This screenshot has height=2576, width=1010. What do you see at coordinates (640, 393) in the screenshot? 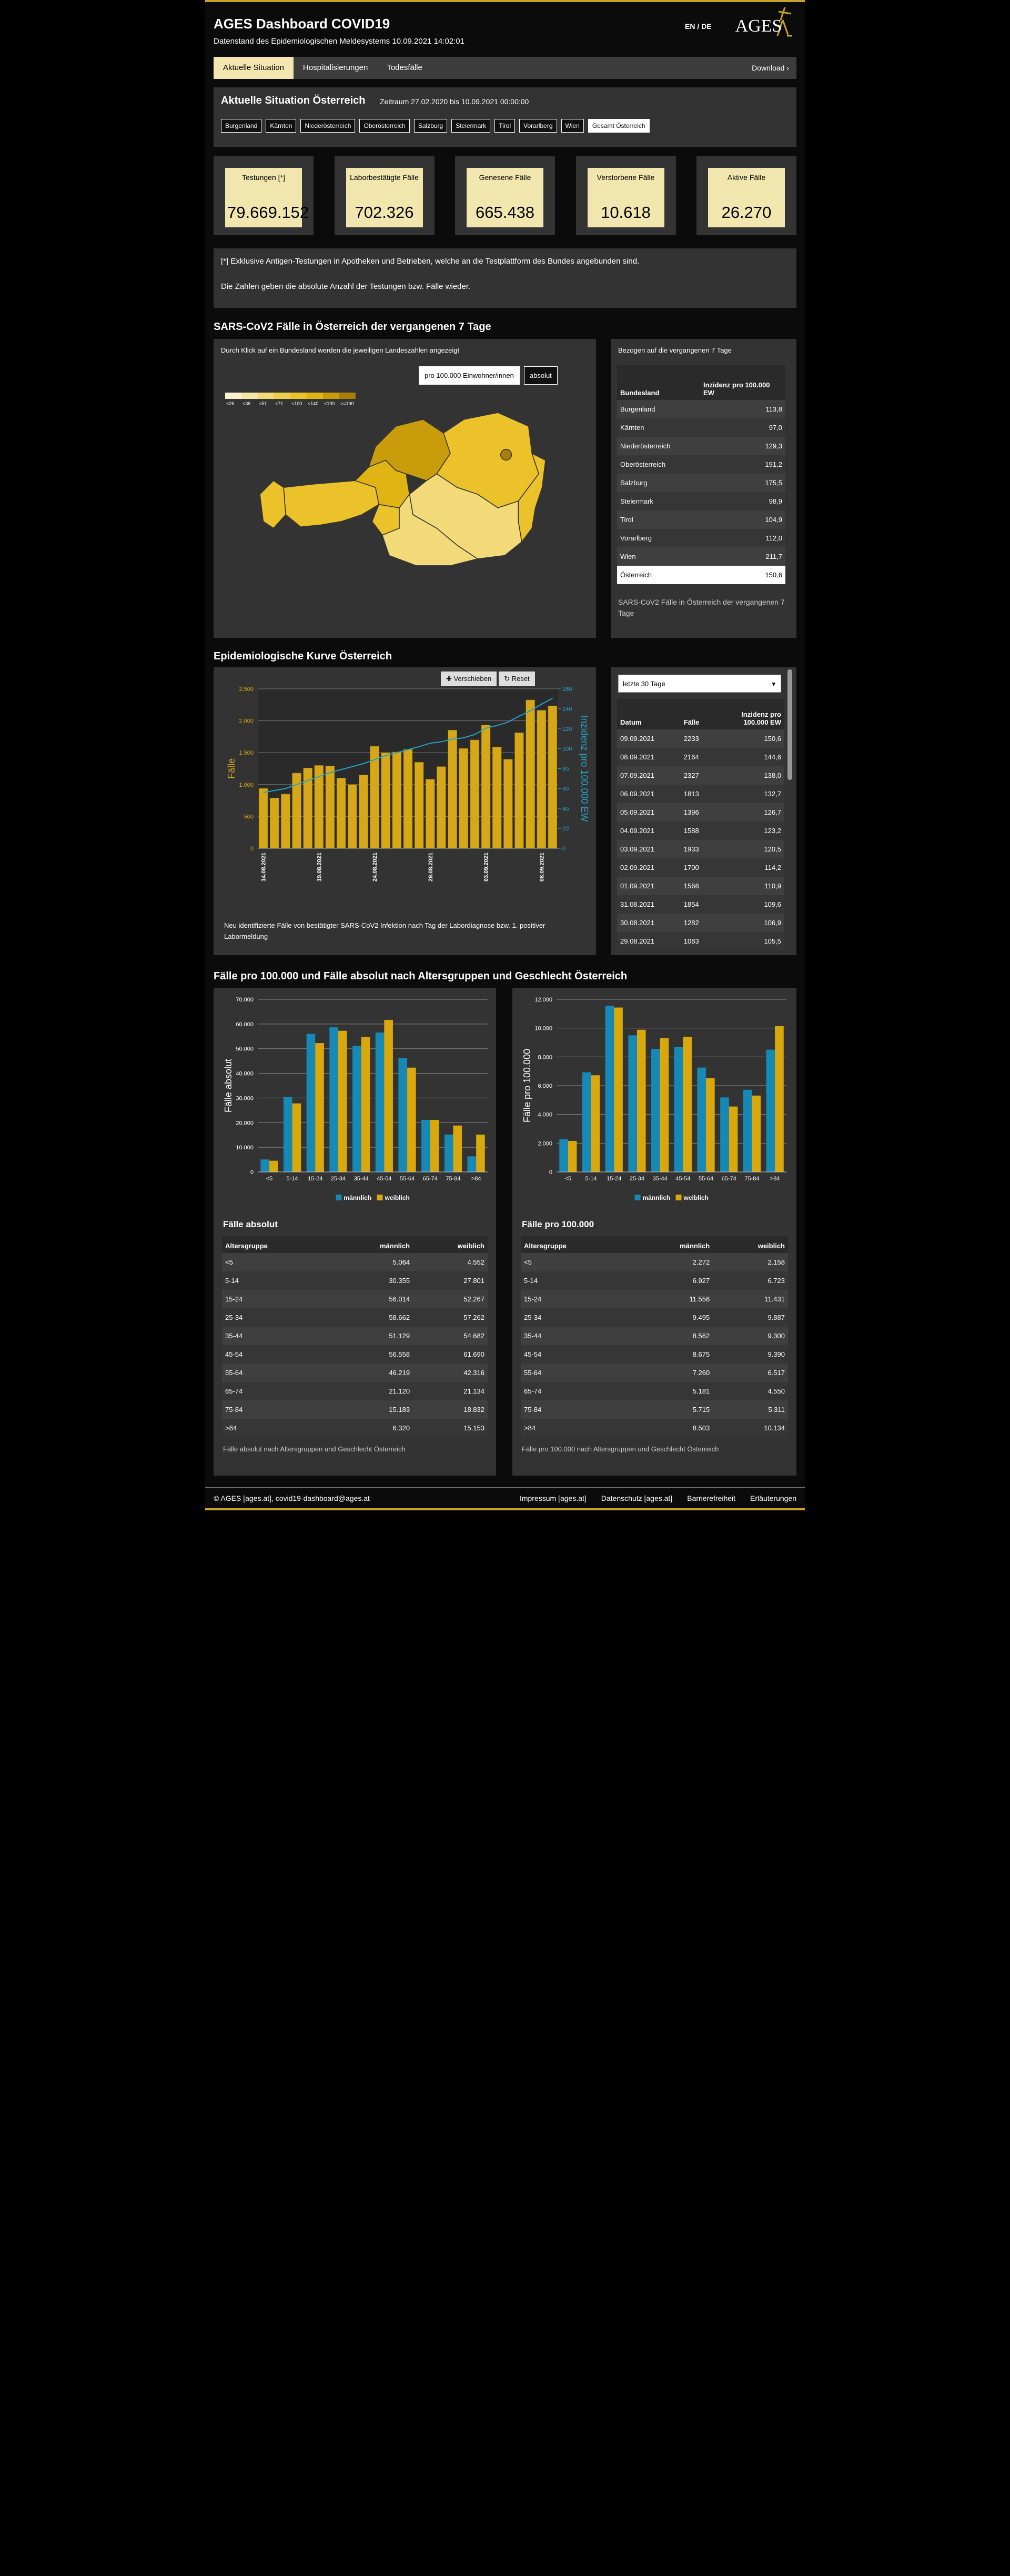
I see `table-header: Bundesland` at bounding box center [640, 393].